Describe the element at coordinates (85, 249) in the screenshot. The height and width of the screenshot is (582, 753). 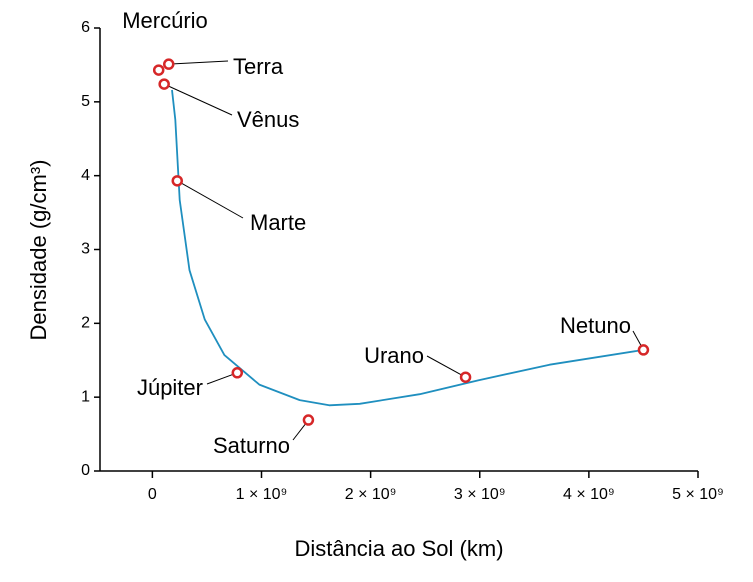
I see `y-tick-label: 3` at that location.